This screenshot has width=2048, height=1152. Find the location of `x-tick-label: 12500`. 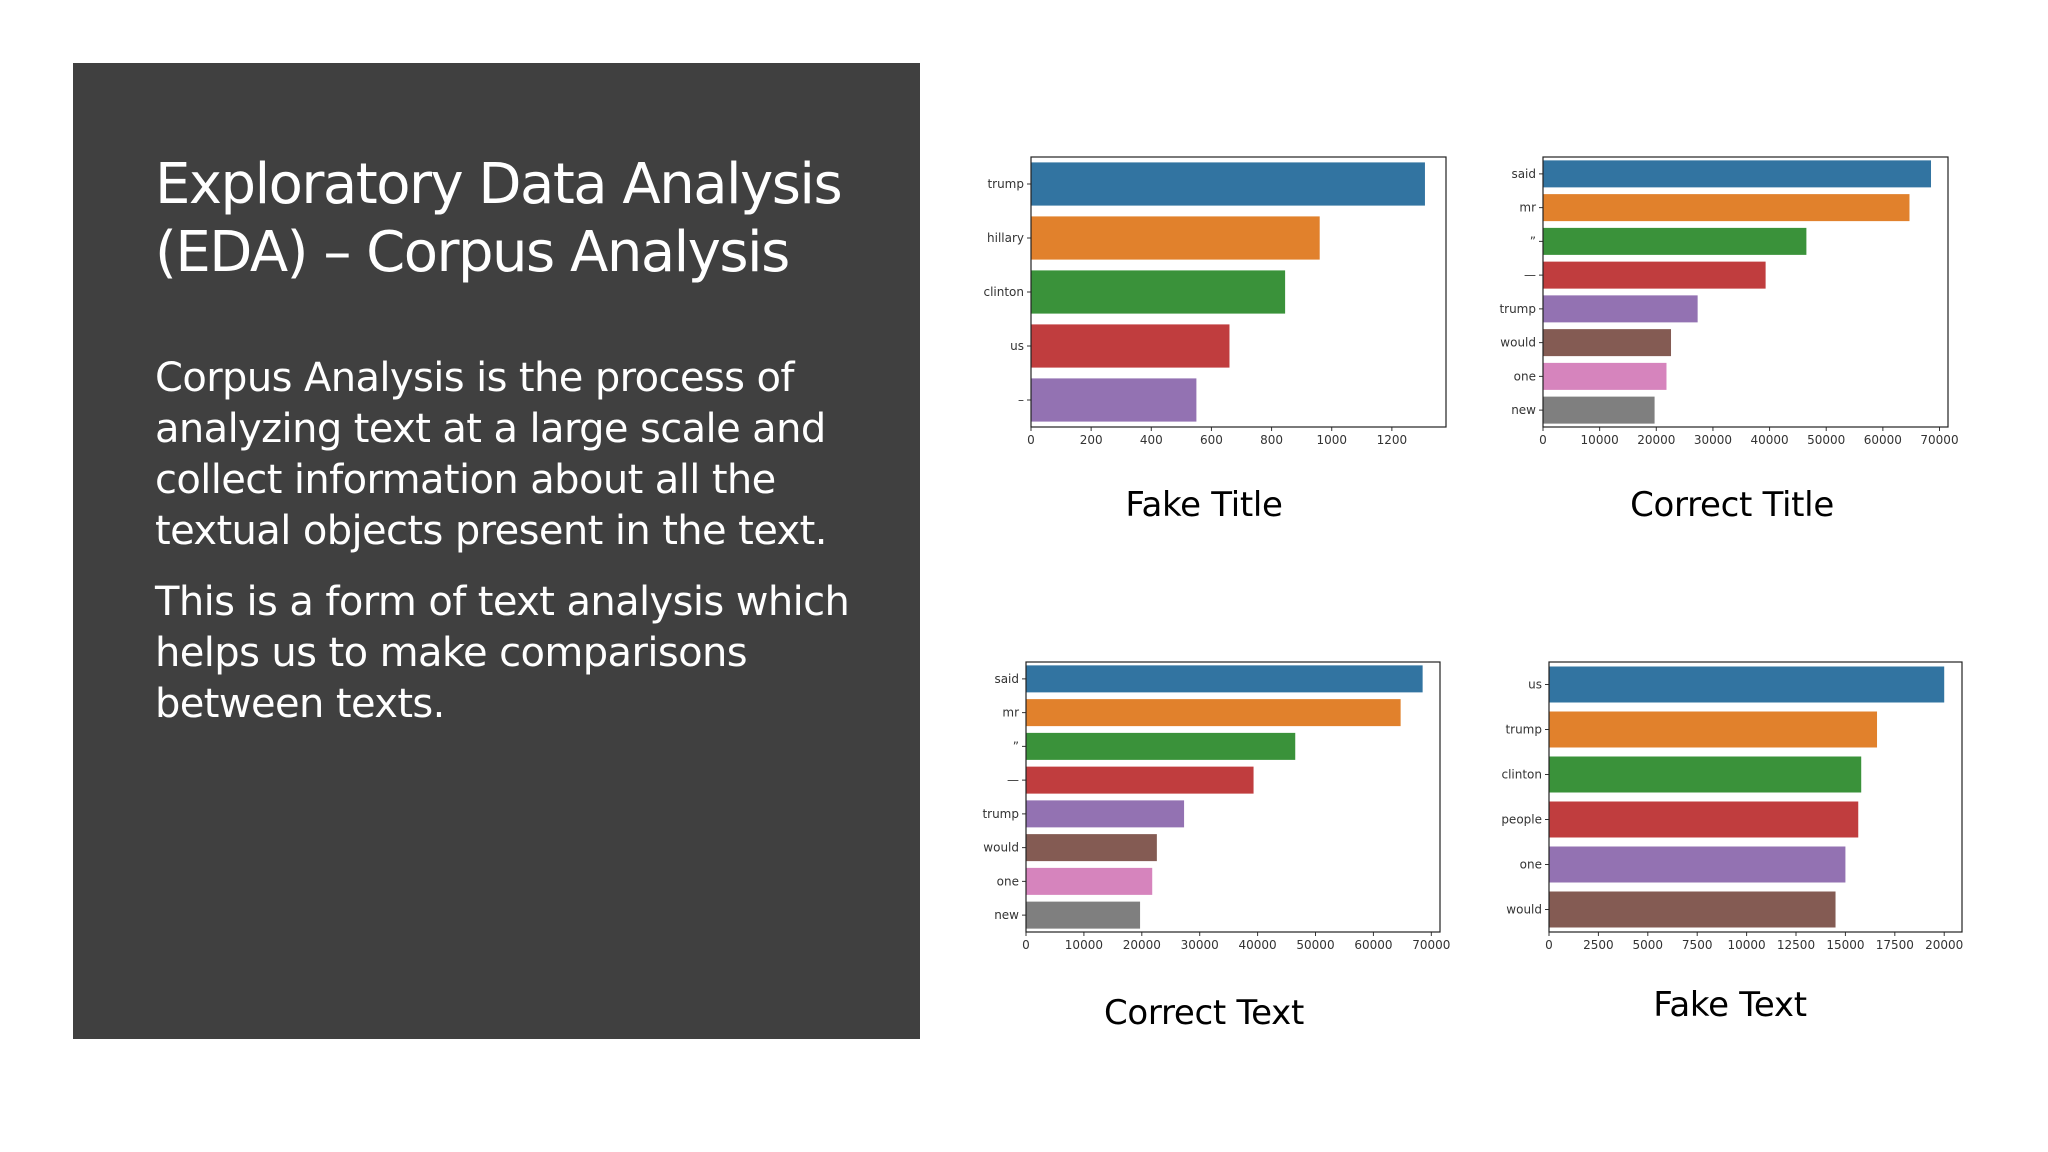

x-tick-label: 12500 is located at coordinates (1796, 945).